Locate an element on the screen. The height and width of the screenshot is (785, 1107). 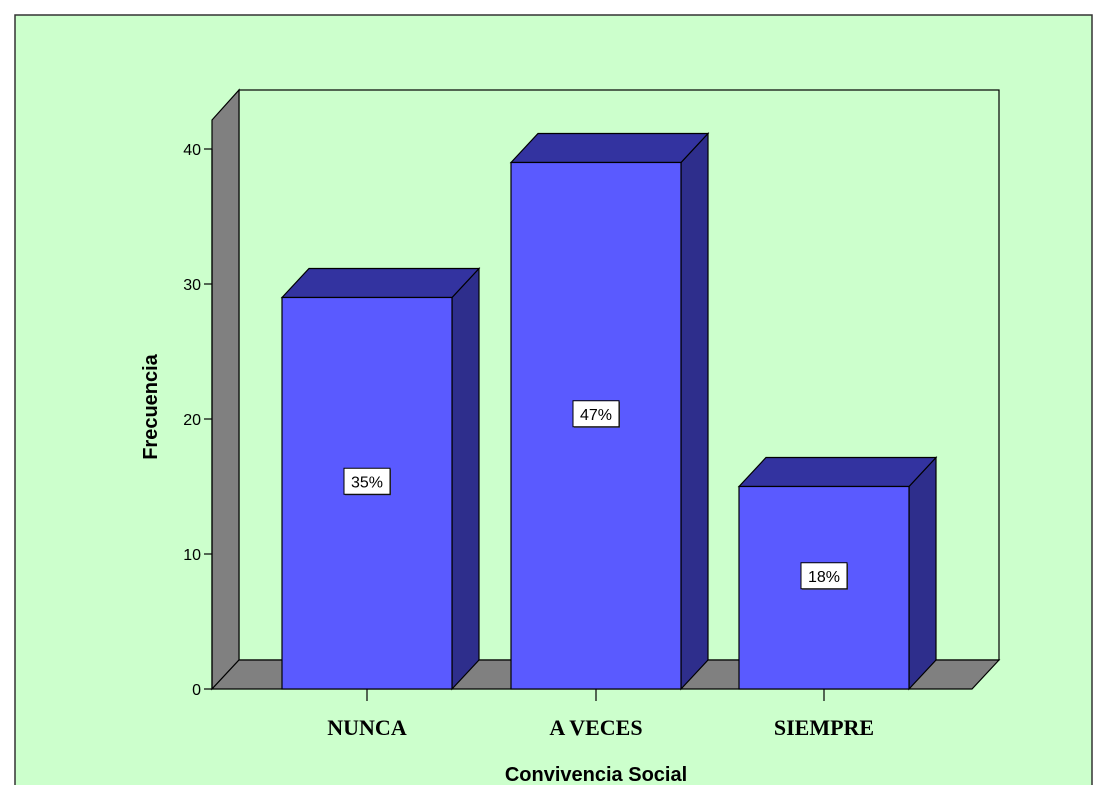
bar-2: 18% is located at coordinates (837, 573).